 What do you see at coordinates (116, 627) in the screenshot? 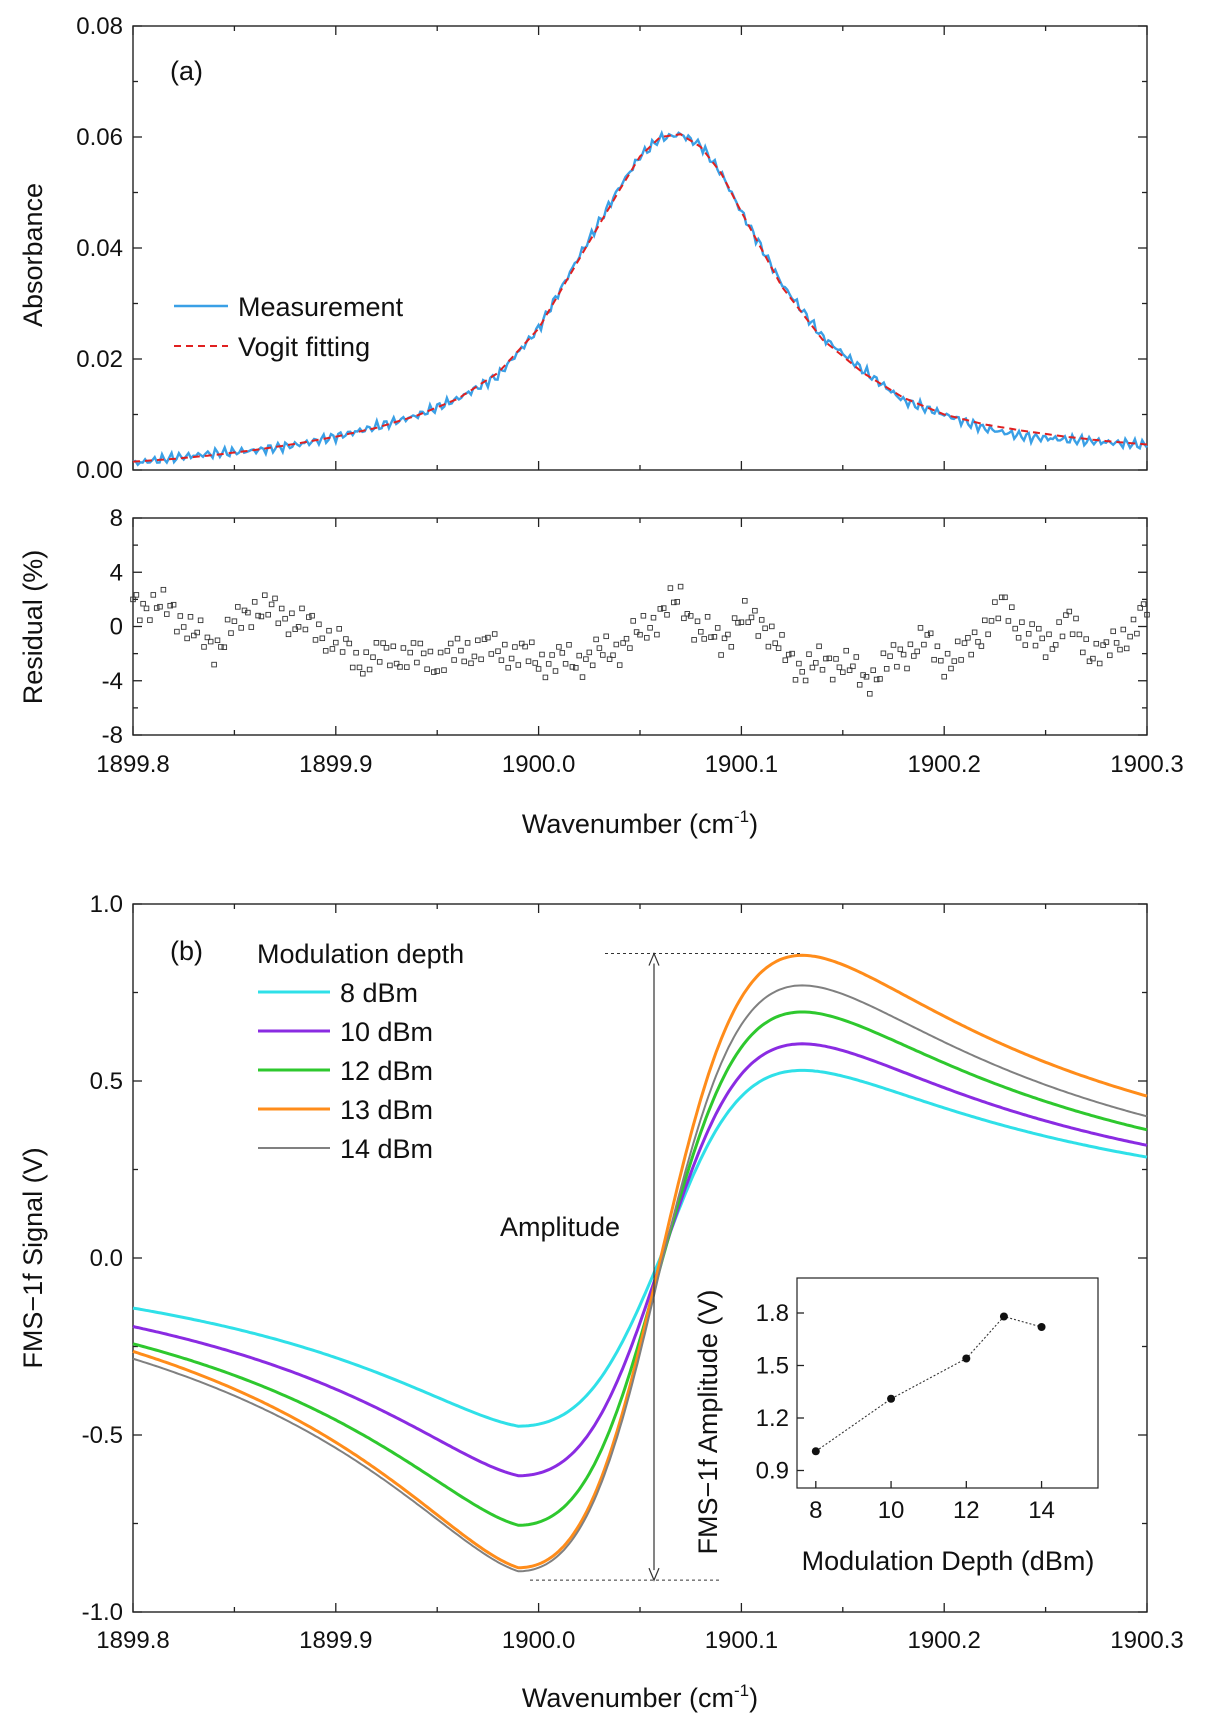
I see `y-tick-label: 0` at bounding box center [116, 627].